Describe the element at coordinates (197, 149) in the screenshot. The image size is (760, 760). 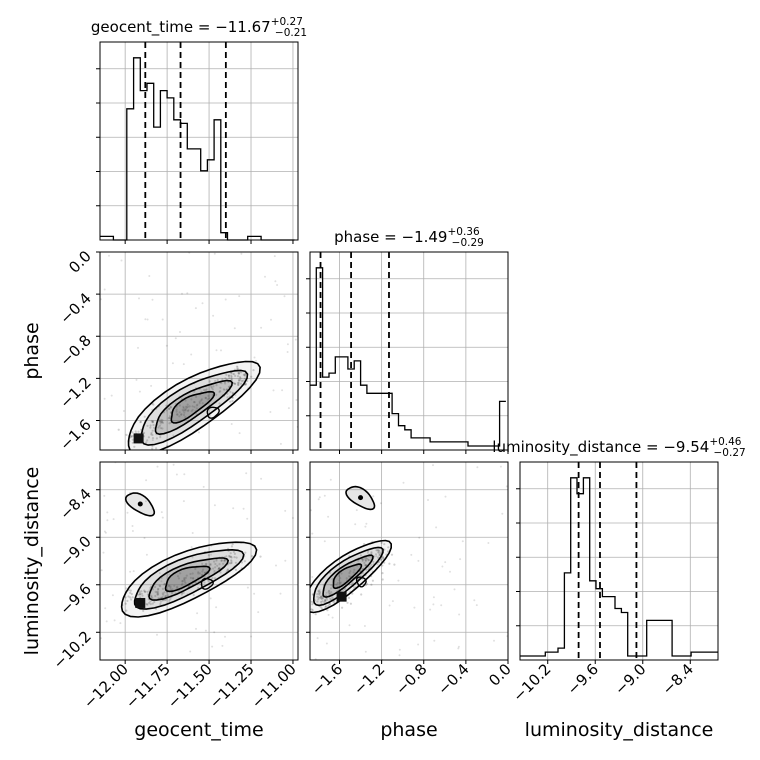
I see `histogram-geocent_time` at that location.